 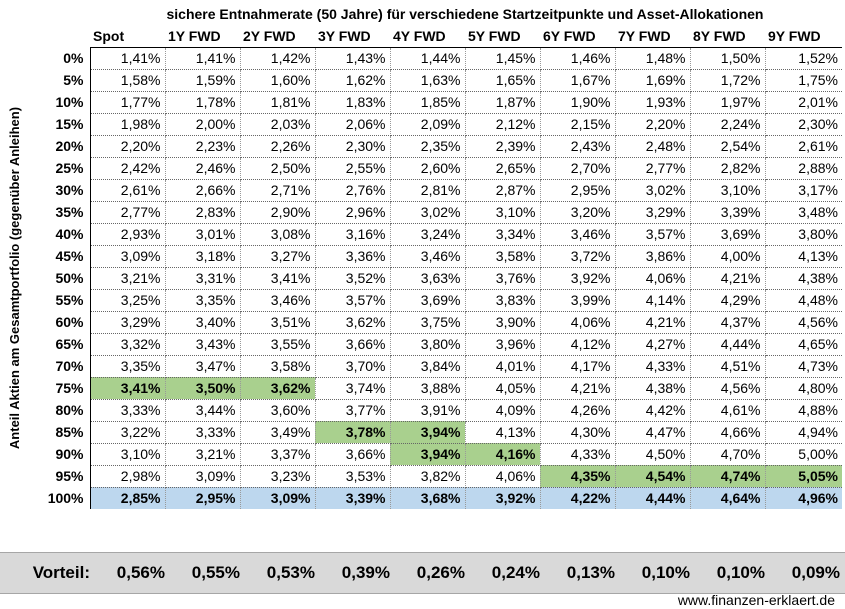 What do you see at coordinates (503, 124) in the screenshot?
I see `table-cell: 2,12%` at bounding box center [503, 124].